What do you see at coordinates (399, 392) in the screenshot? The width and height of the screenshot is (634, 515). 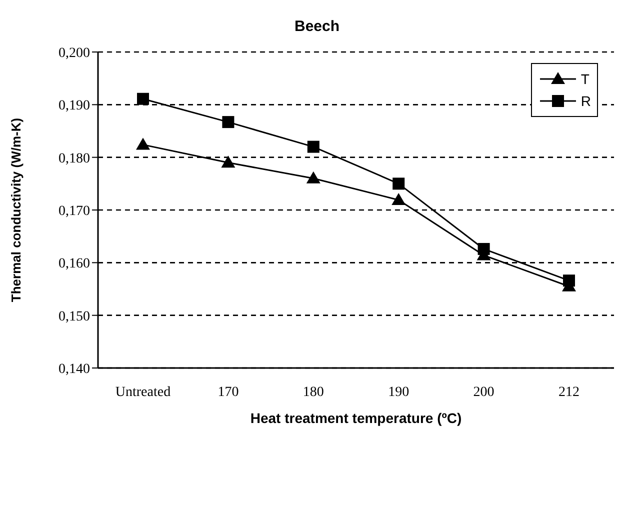 I see `x-tick-label: 190` at bounding box center [399, 392].